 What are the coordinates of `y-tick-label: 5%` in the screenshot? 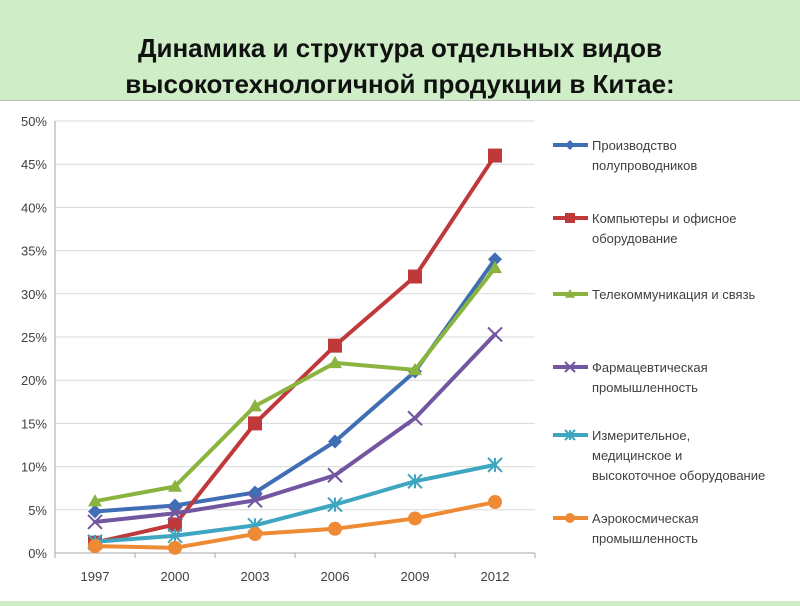 It's located at (37, 510).